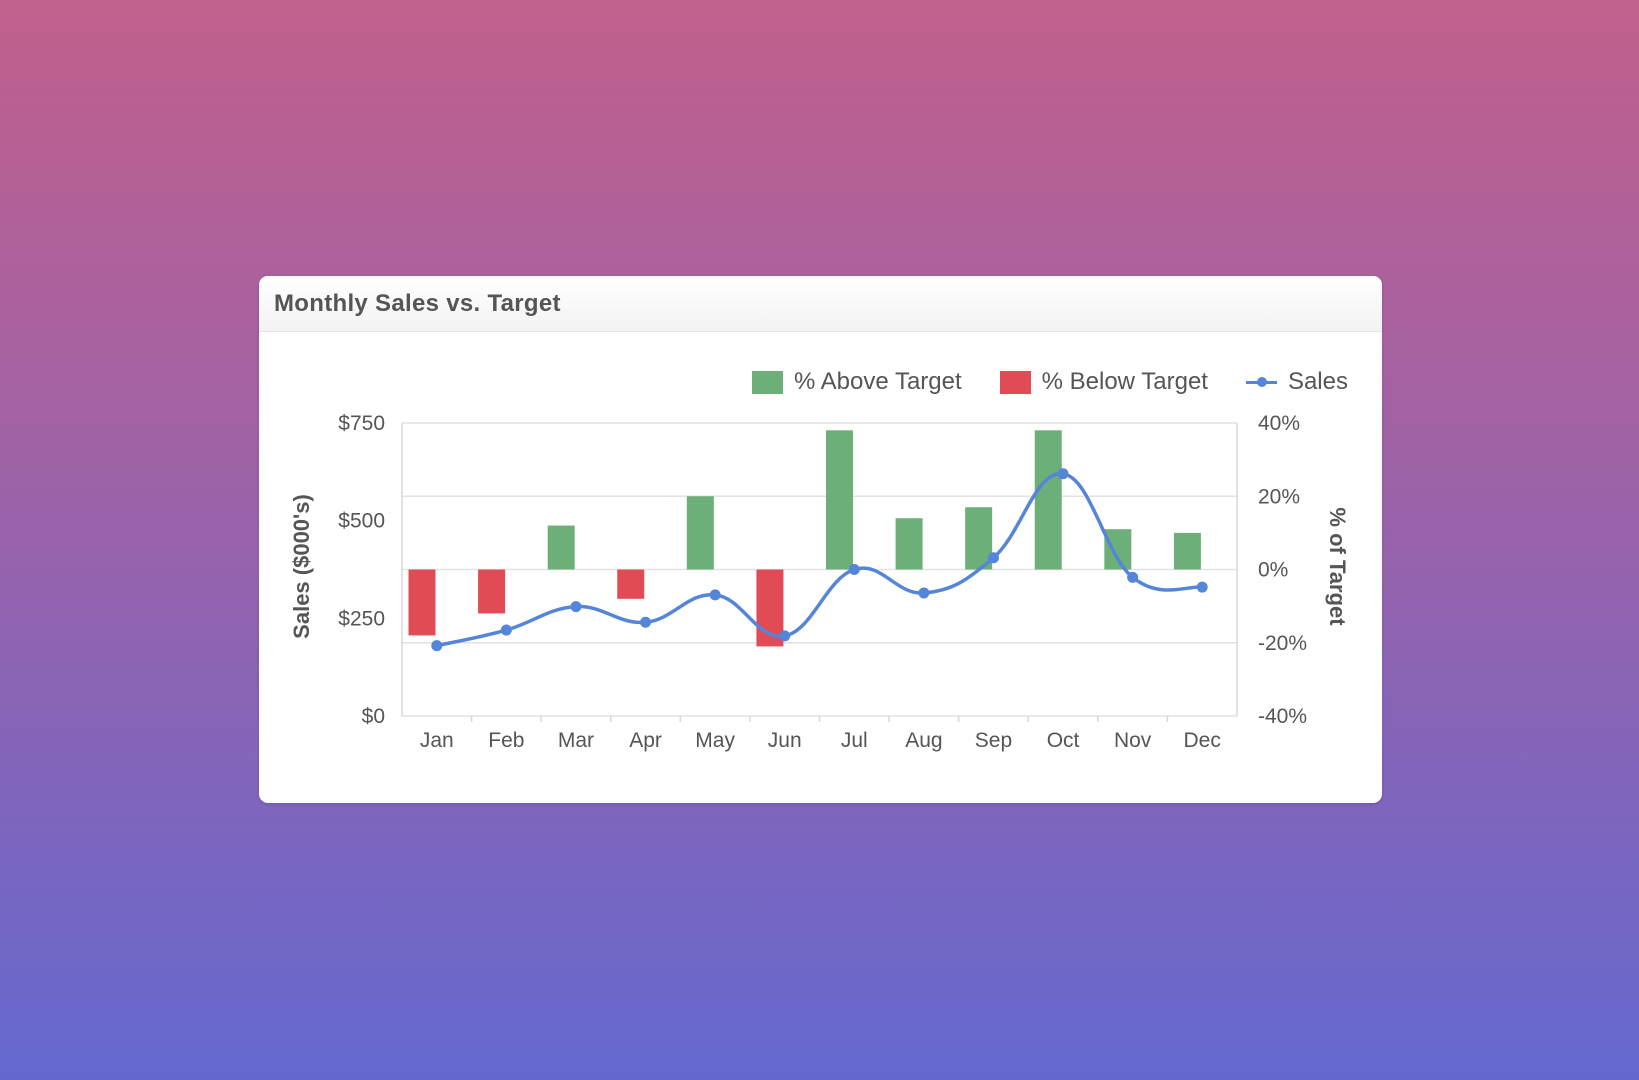 The image size is (1639, 1080). What do you see at coordinates (1337, 566) in the screenshot?
I see `y2-axis-title: % of Target` at bounding box center [1337, 566].